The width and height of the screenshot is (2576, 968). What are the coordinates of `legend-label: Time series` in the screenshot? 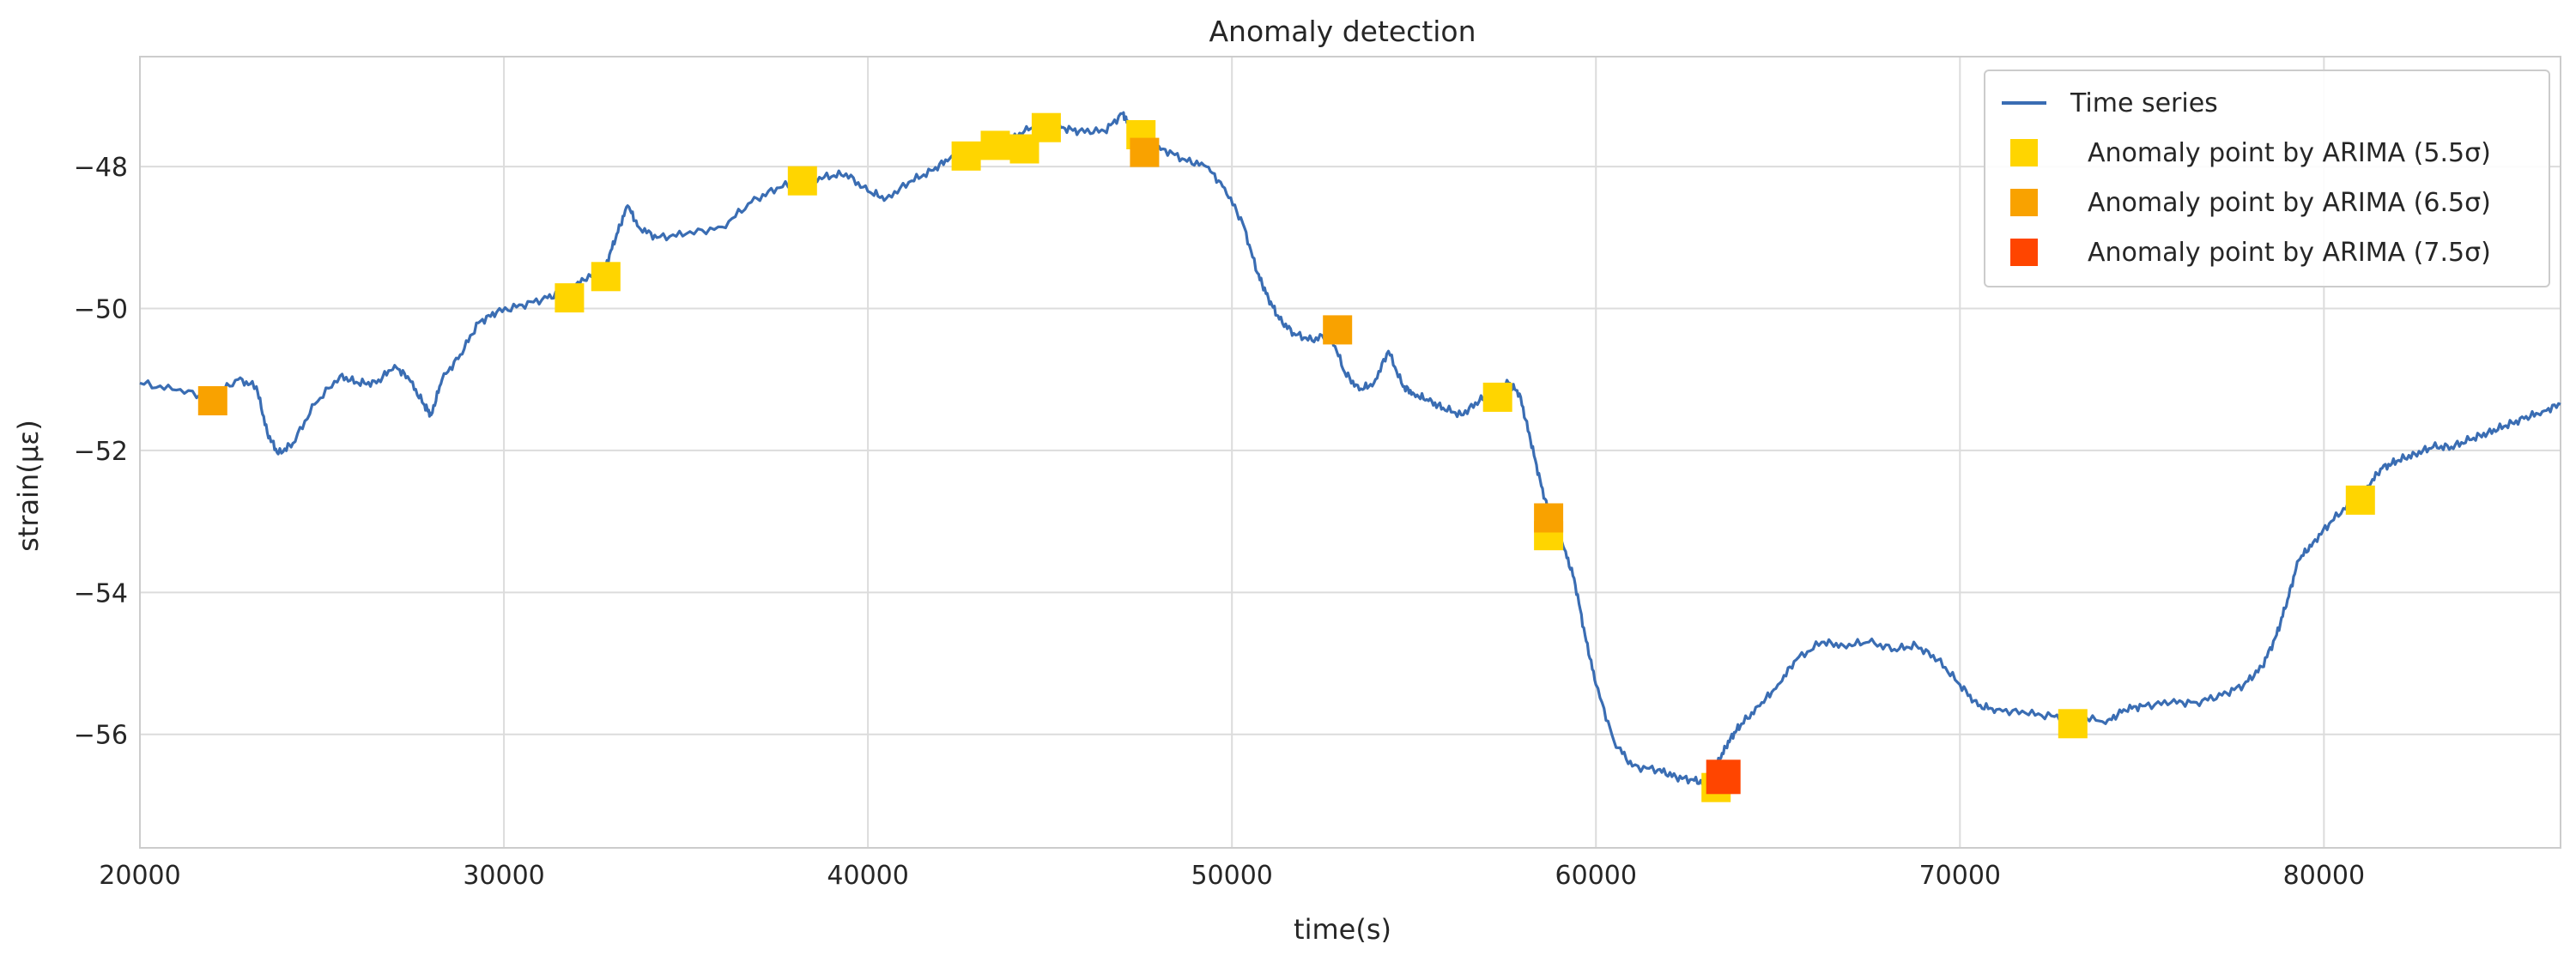 It's located at (2144, 103).